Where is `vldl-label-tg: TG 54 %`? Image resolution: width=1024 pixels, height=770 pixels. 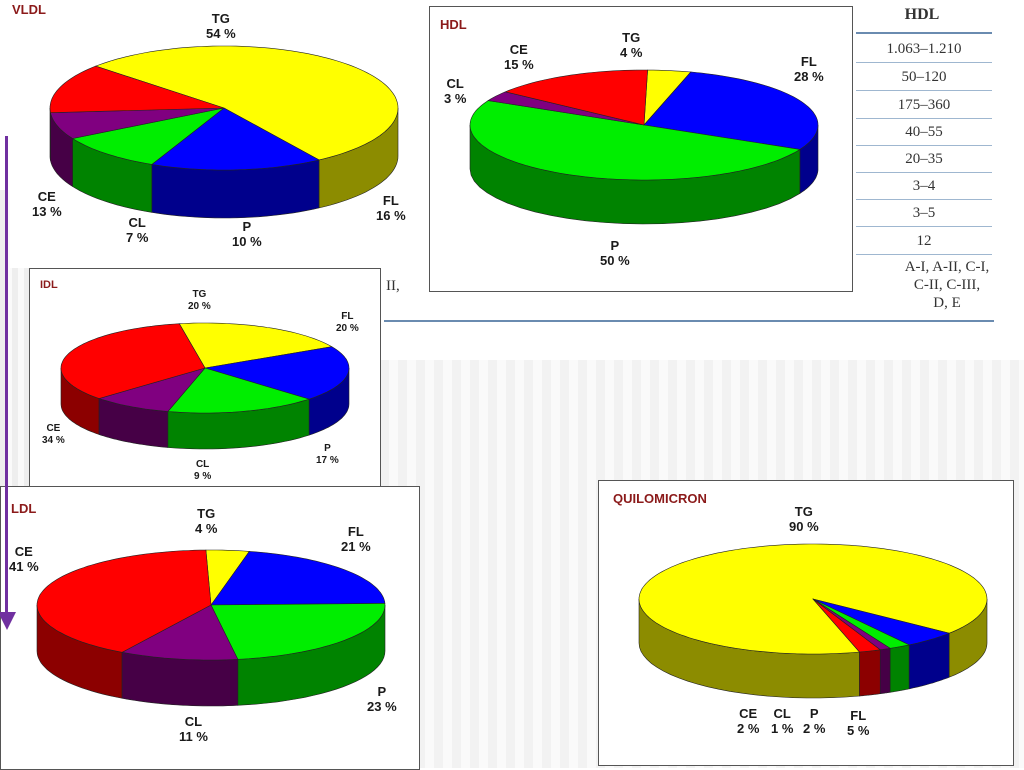
vldl-label-tg: TG 54 % is located at coordinates (221, 26).